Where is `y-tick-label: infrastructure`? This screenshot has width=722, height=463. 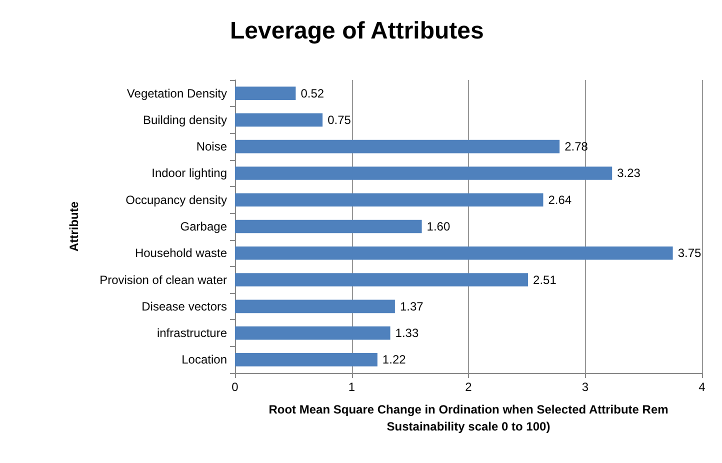
y-tick-label: infrastructure is located at coordinates (192, 333).